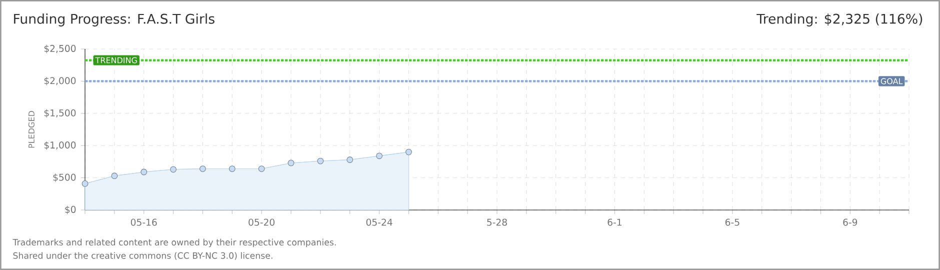 The height and width of the screenshot is (270, 940). What do you see at coordinates (850, 222) in the screenshot?
I see `x-tick-label: 6-9` at bounding box center [850, 222].